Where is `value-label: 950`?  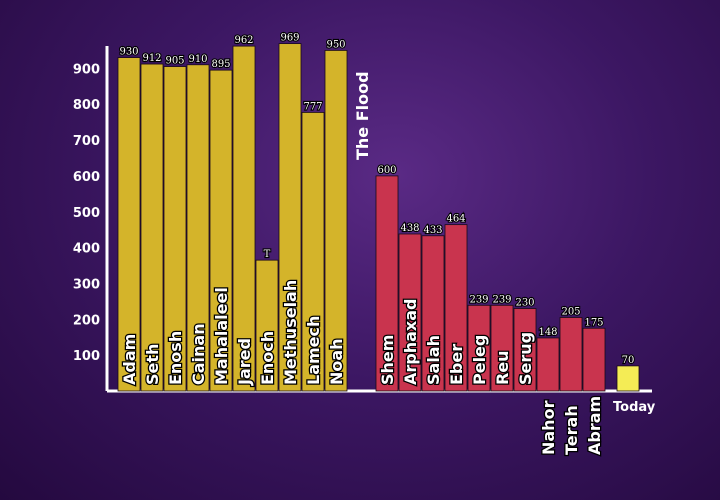 value-label: 950 is located at coordinates (335, 44).